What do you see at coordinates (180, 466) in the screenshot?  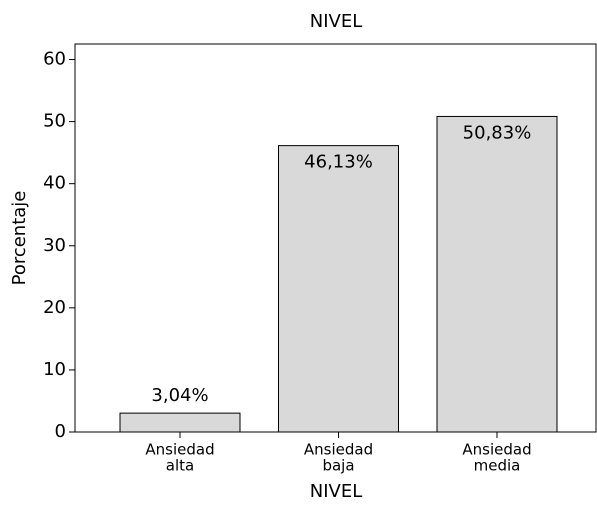 I see `x-tick-label: alta` at bounding box center [180, 466].